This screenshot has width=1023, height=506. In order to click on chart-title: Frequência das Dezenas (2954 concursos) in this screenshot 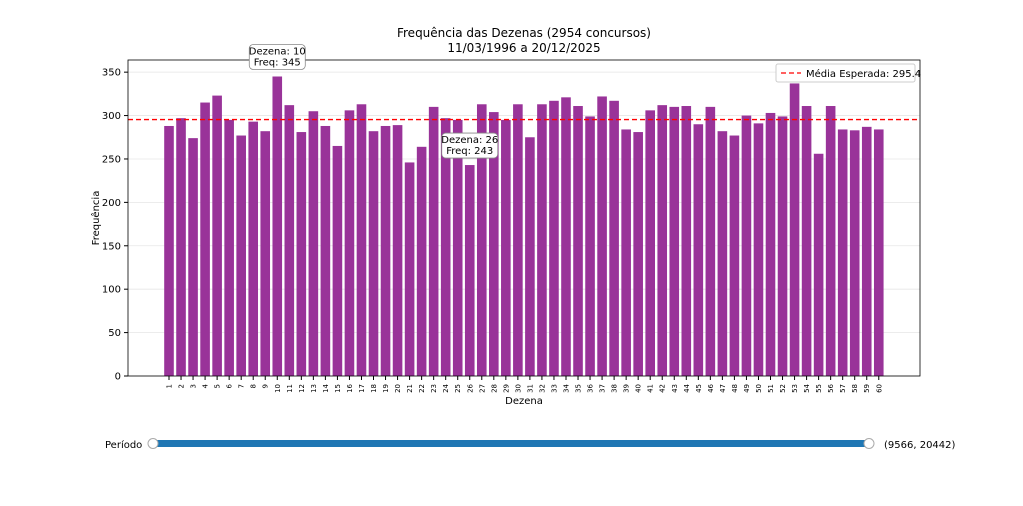, I will do `click(524, 33)`.